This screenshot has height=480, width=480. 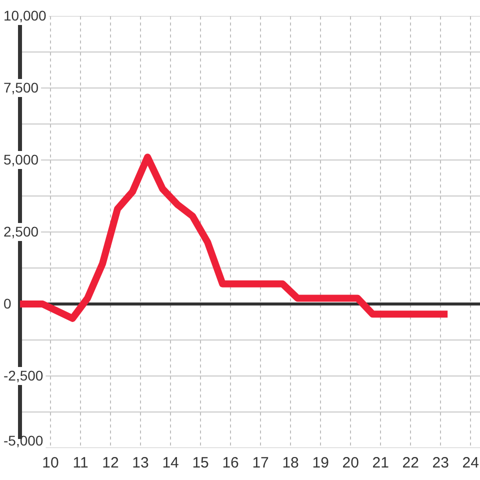 What do you see at coordinates (8, 304) in the screenshot?
I see `y-tick-label: 0` at bounding box center [8, 304].